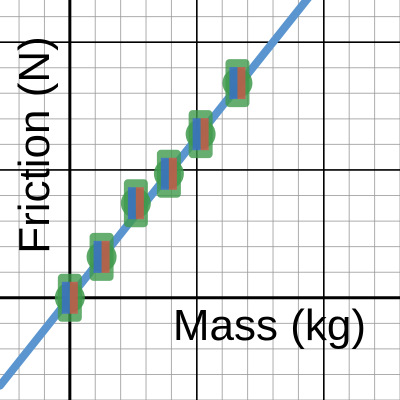  Describe the element at coordinates (34, 145) in the screenshot. I see `y-axis-label: Friction (N)` at that location.